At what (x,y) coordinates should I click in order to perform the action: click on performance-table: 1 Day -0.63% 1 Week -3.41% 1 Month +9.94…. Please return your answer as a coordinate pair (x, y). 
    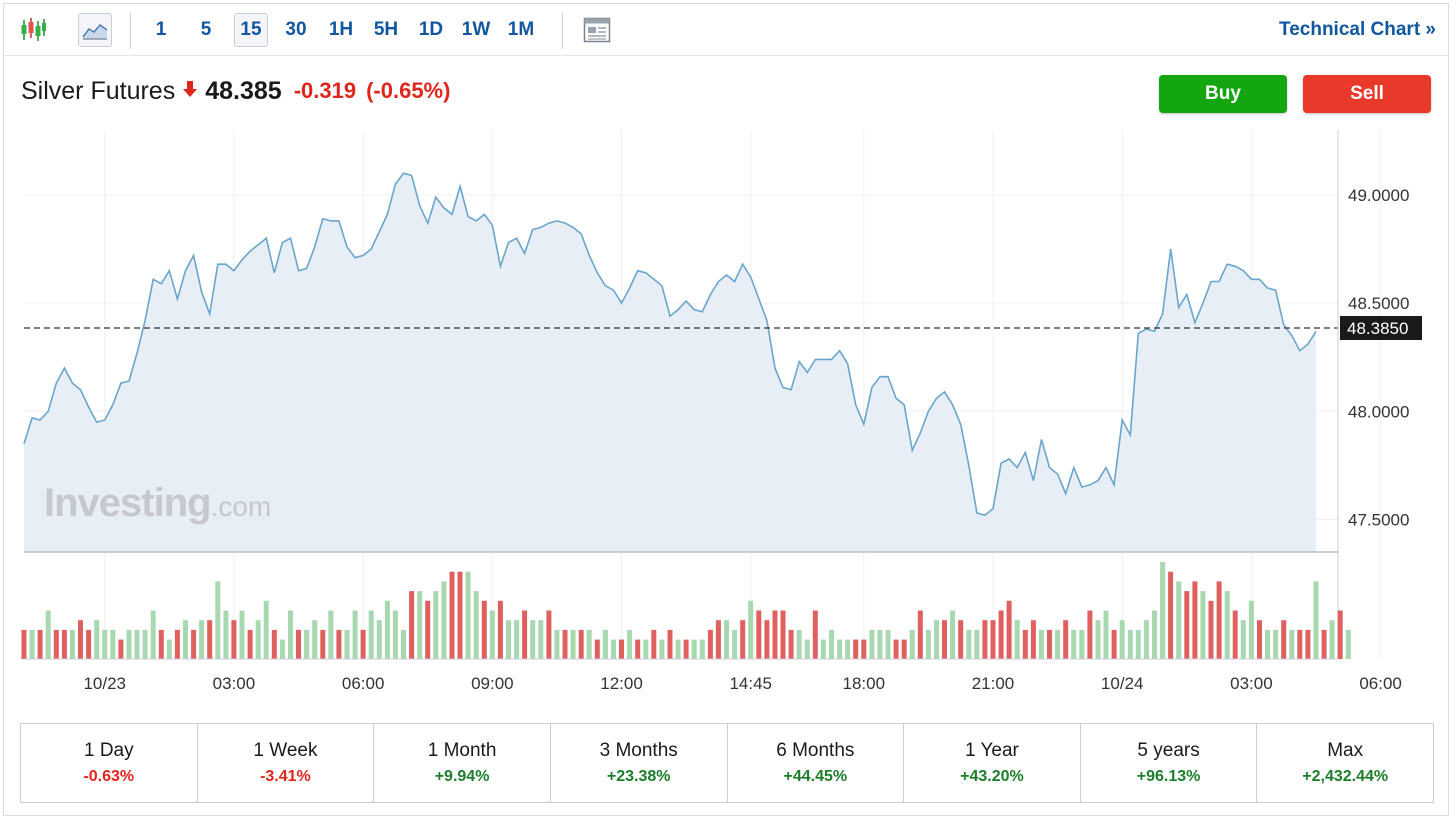
    Looking at the image, I should click on (727, 763).